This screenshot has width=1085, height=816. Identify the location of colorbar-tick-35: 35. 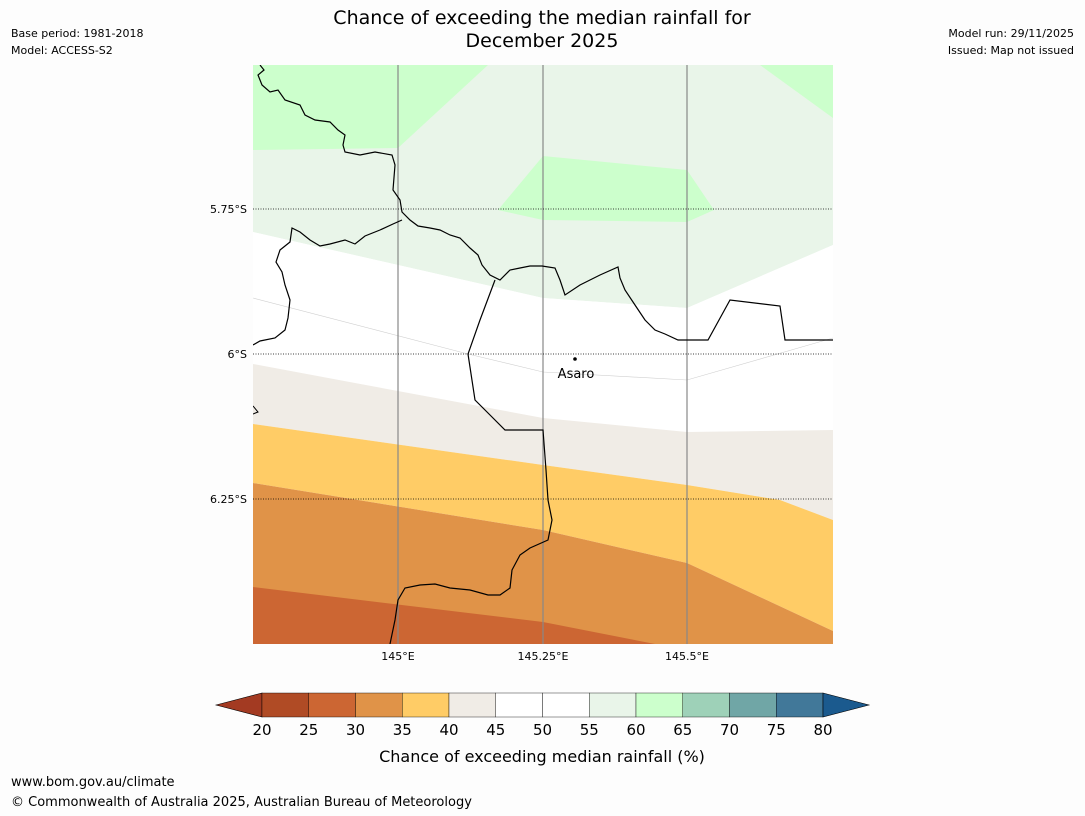
(402, 730).